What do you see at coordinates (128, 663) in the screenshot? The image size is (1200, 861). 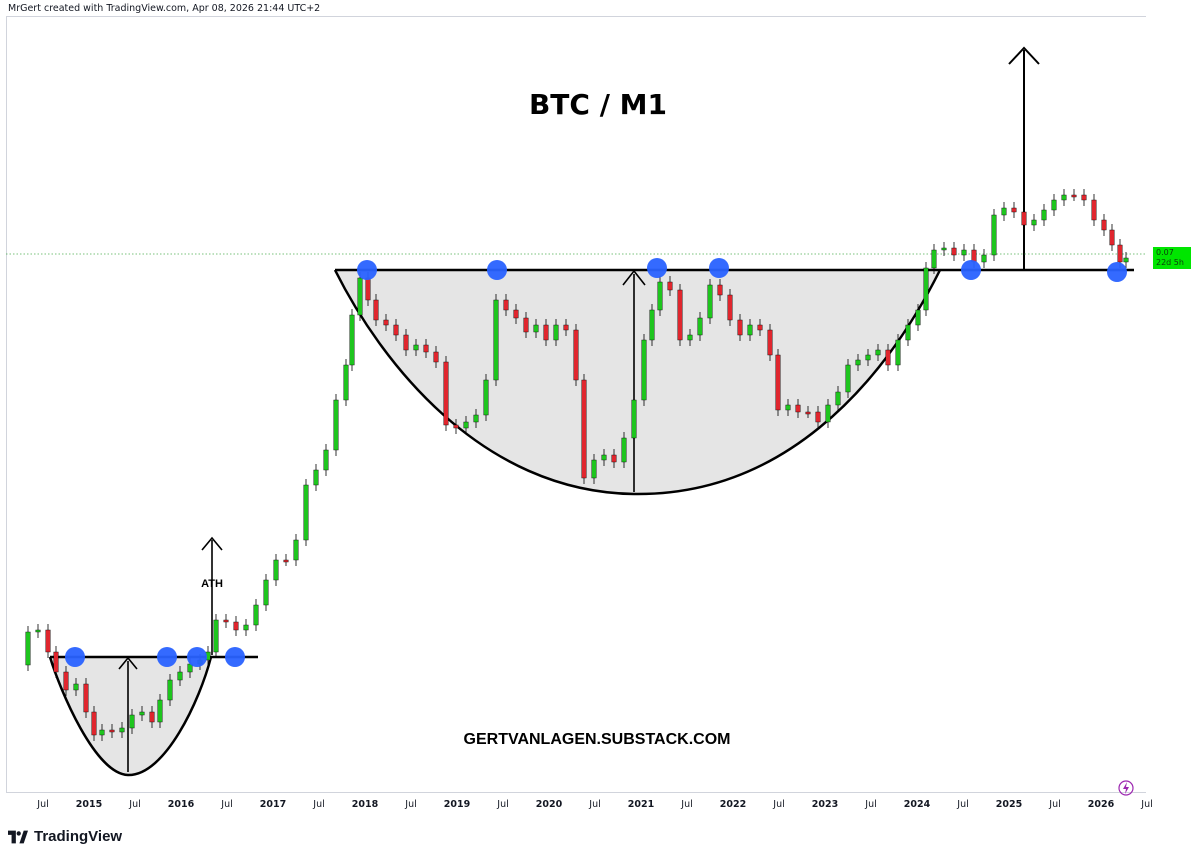 I see `cup-1-depth-arrowhead` at bounding box center [128, 663].